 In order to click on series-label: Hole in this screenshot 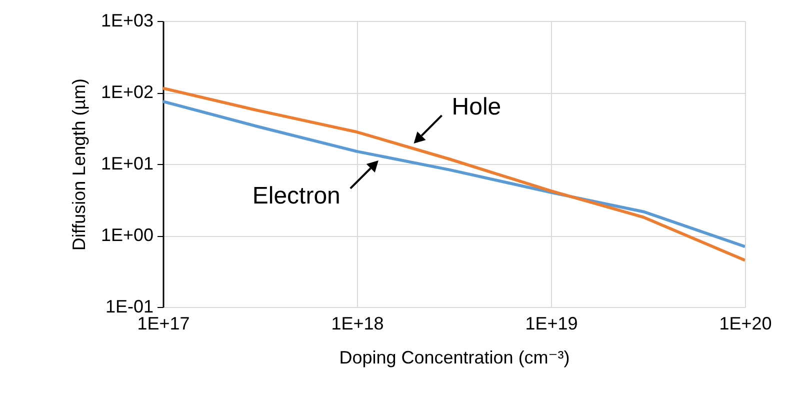, I will do `click(477, 106)`.